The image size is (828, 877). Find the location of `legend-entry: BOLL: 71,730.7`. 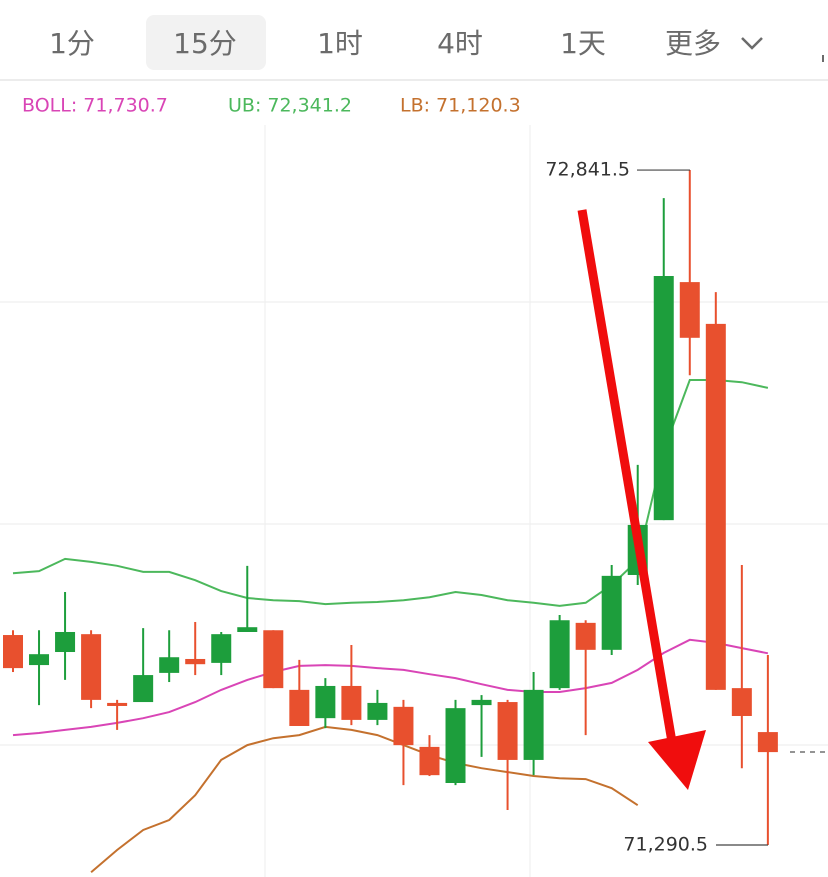

legend-entry: BOLL: 71,730.7 is located at coordinates (95, 106).